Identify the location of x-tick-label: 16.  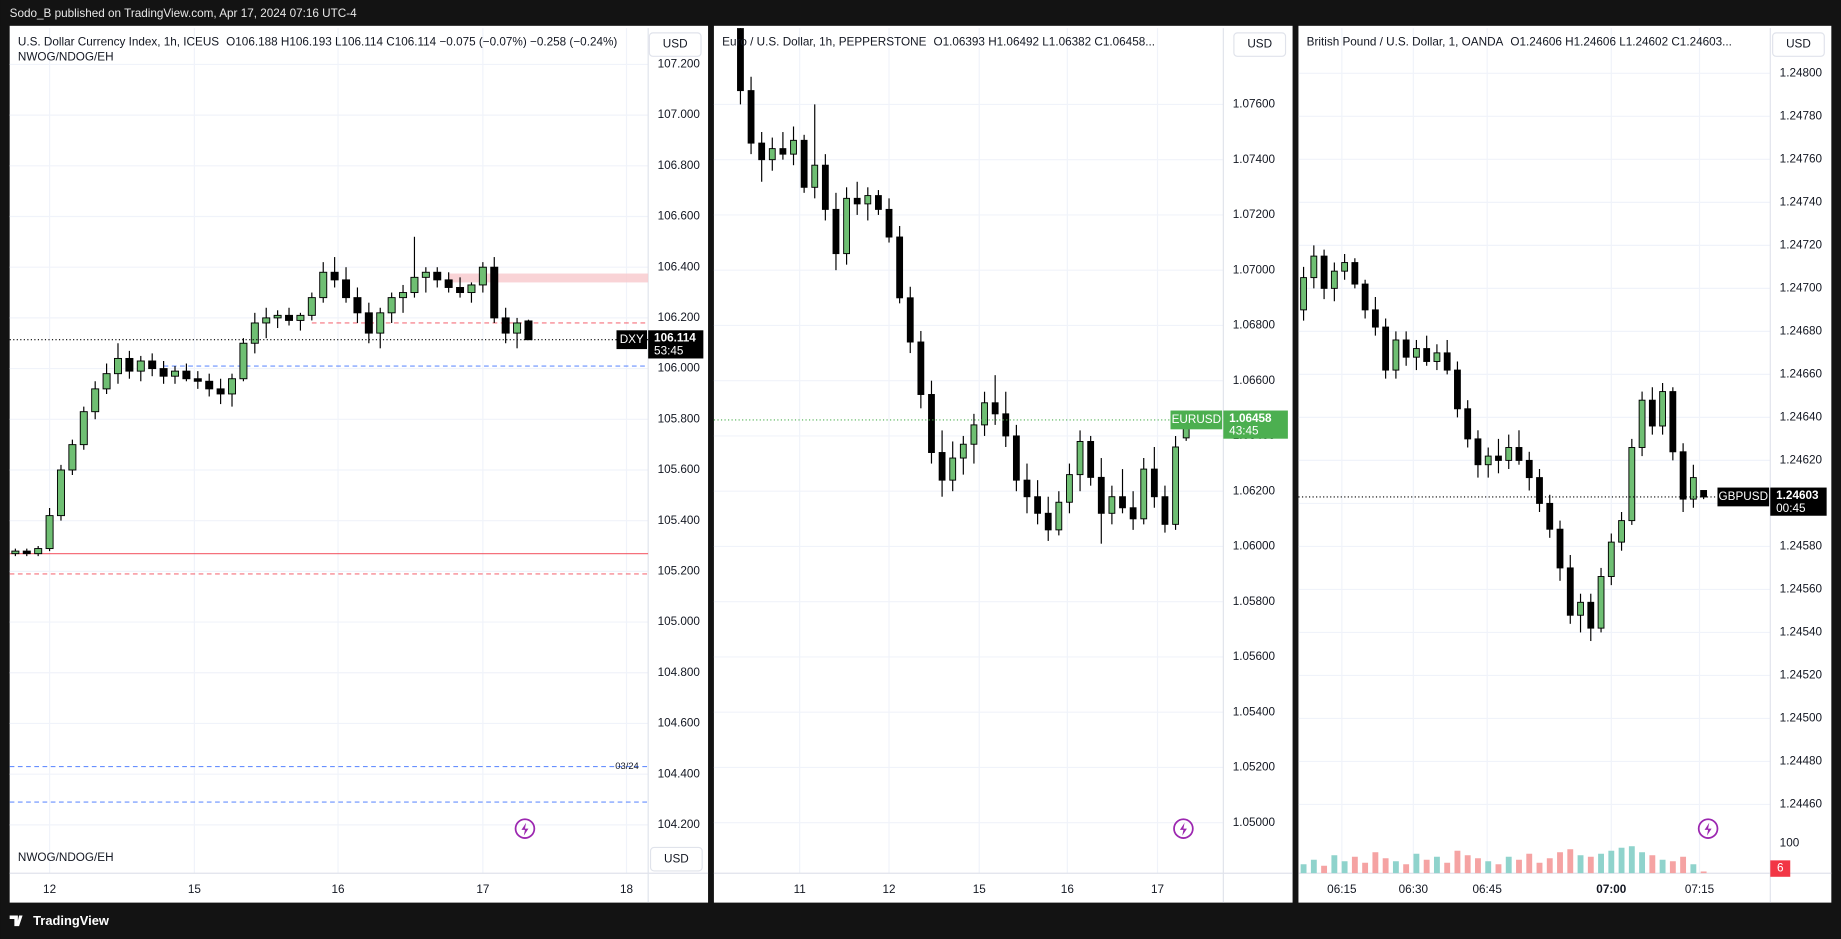
(1067, 889).